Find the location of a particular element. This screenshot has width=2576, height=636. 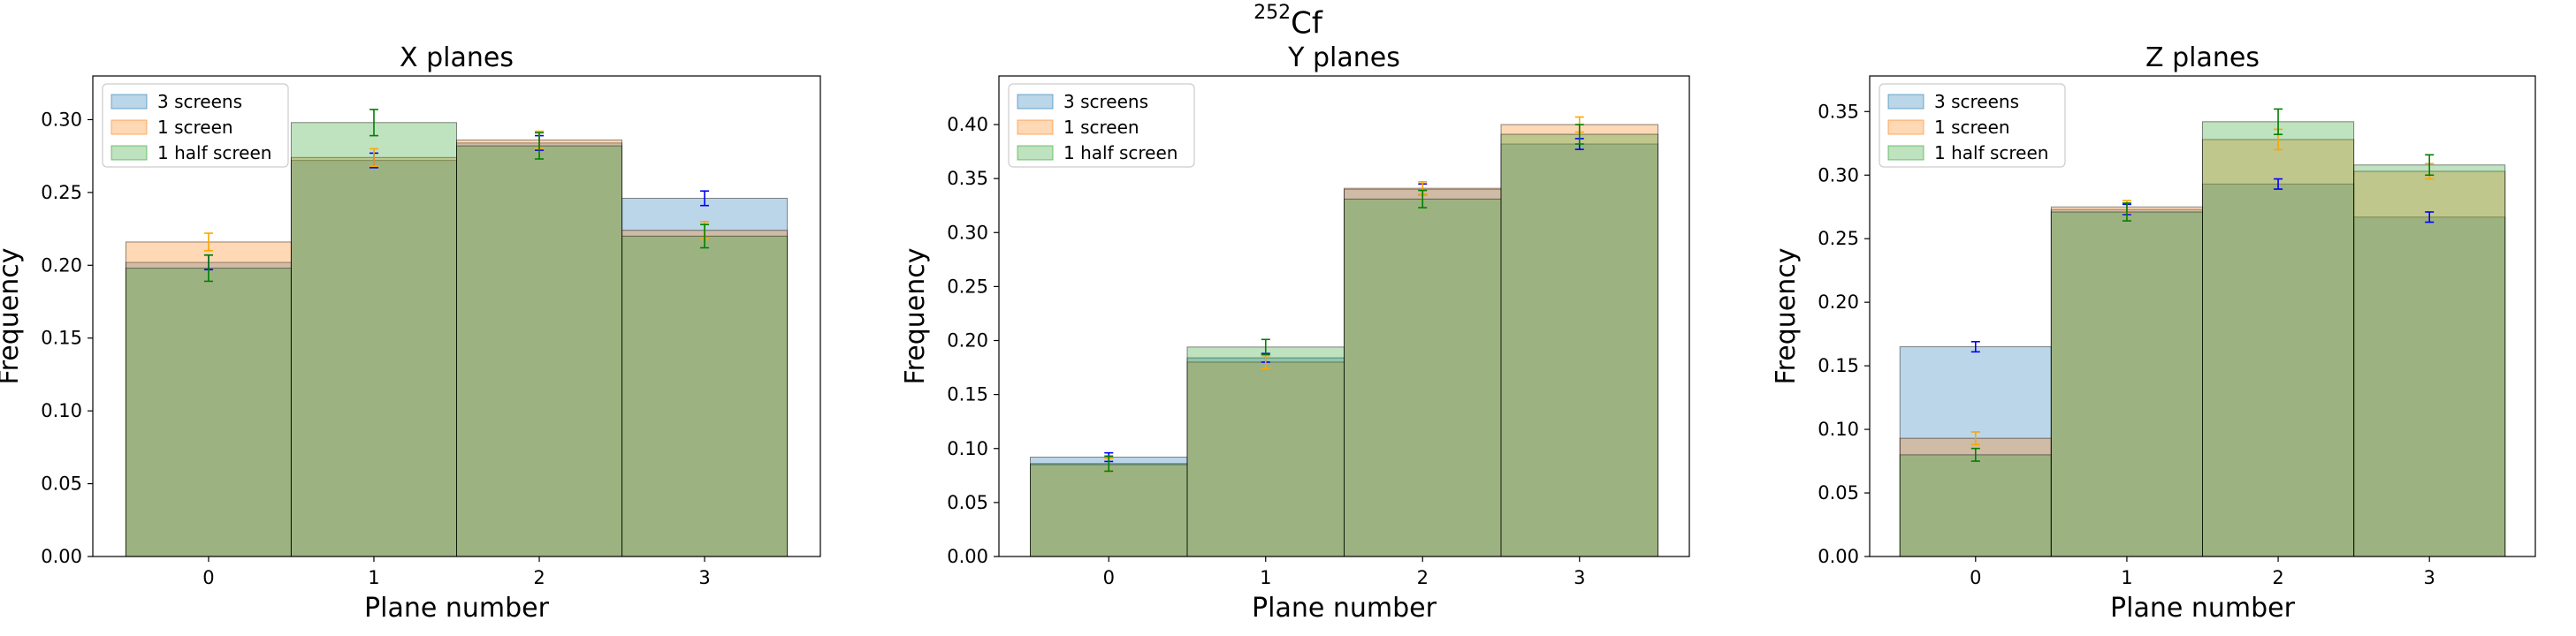

chart-title: Z planes is located at coordinates (2202, 57).